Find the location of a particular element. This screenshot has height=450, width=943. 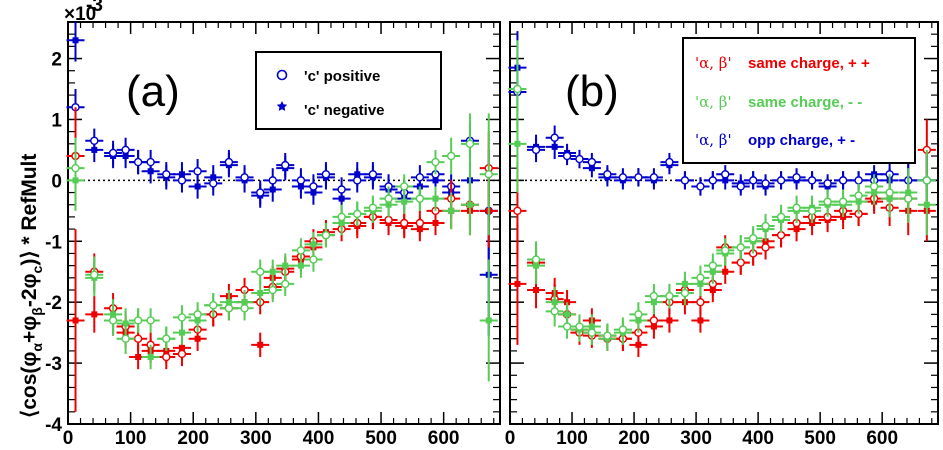

y-tick-label: -4 is located at coordinates (53, 425).